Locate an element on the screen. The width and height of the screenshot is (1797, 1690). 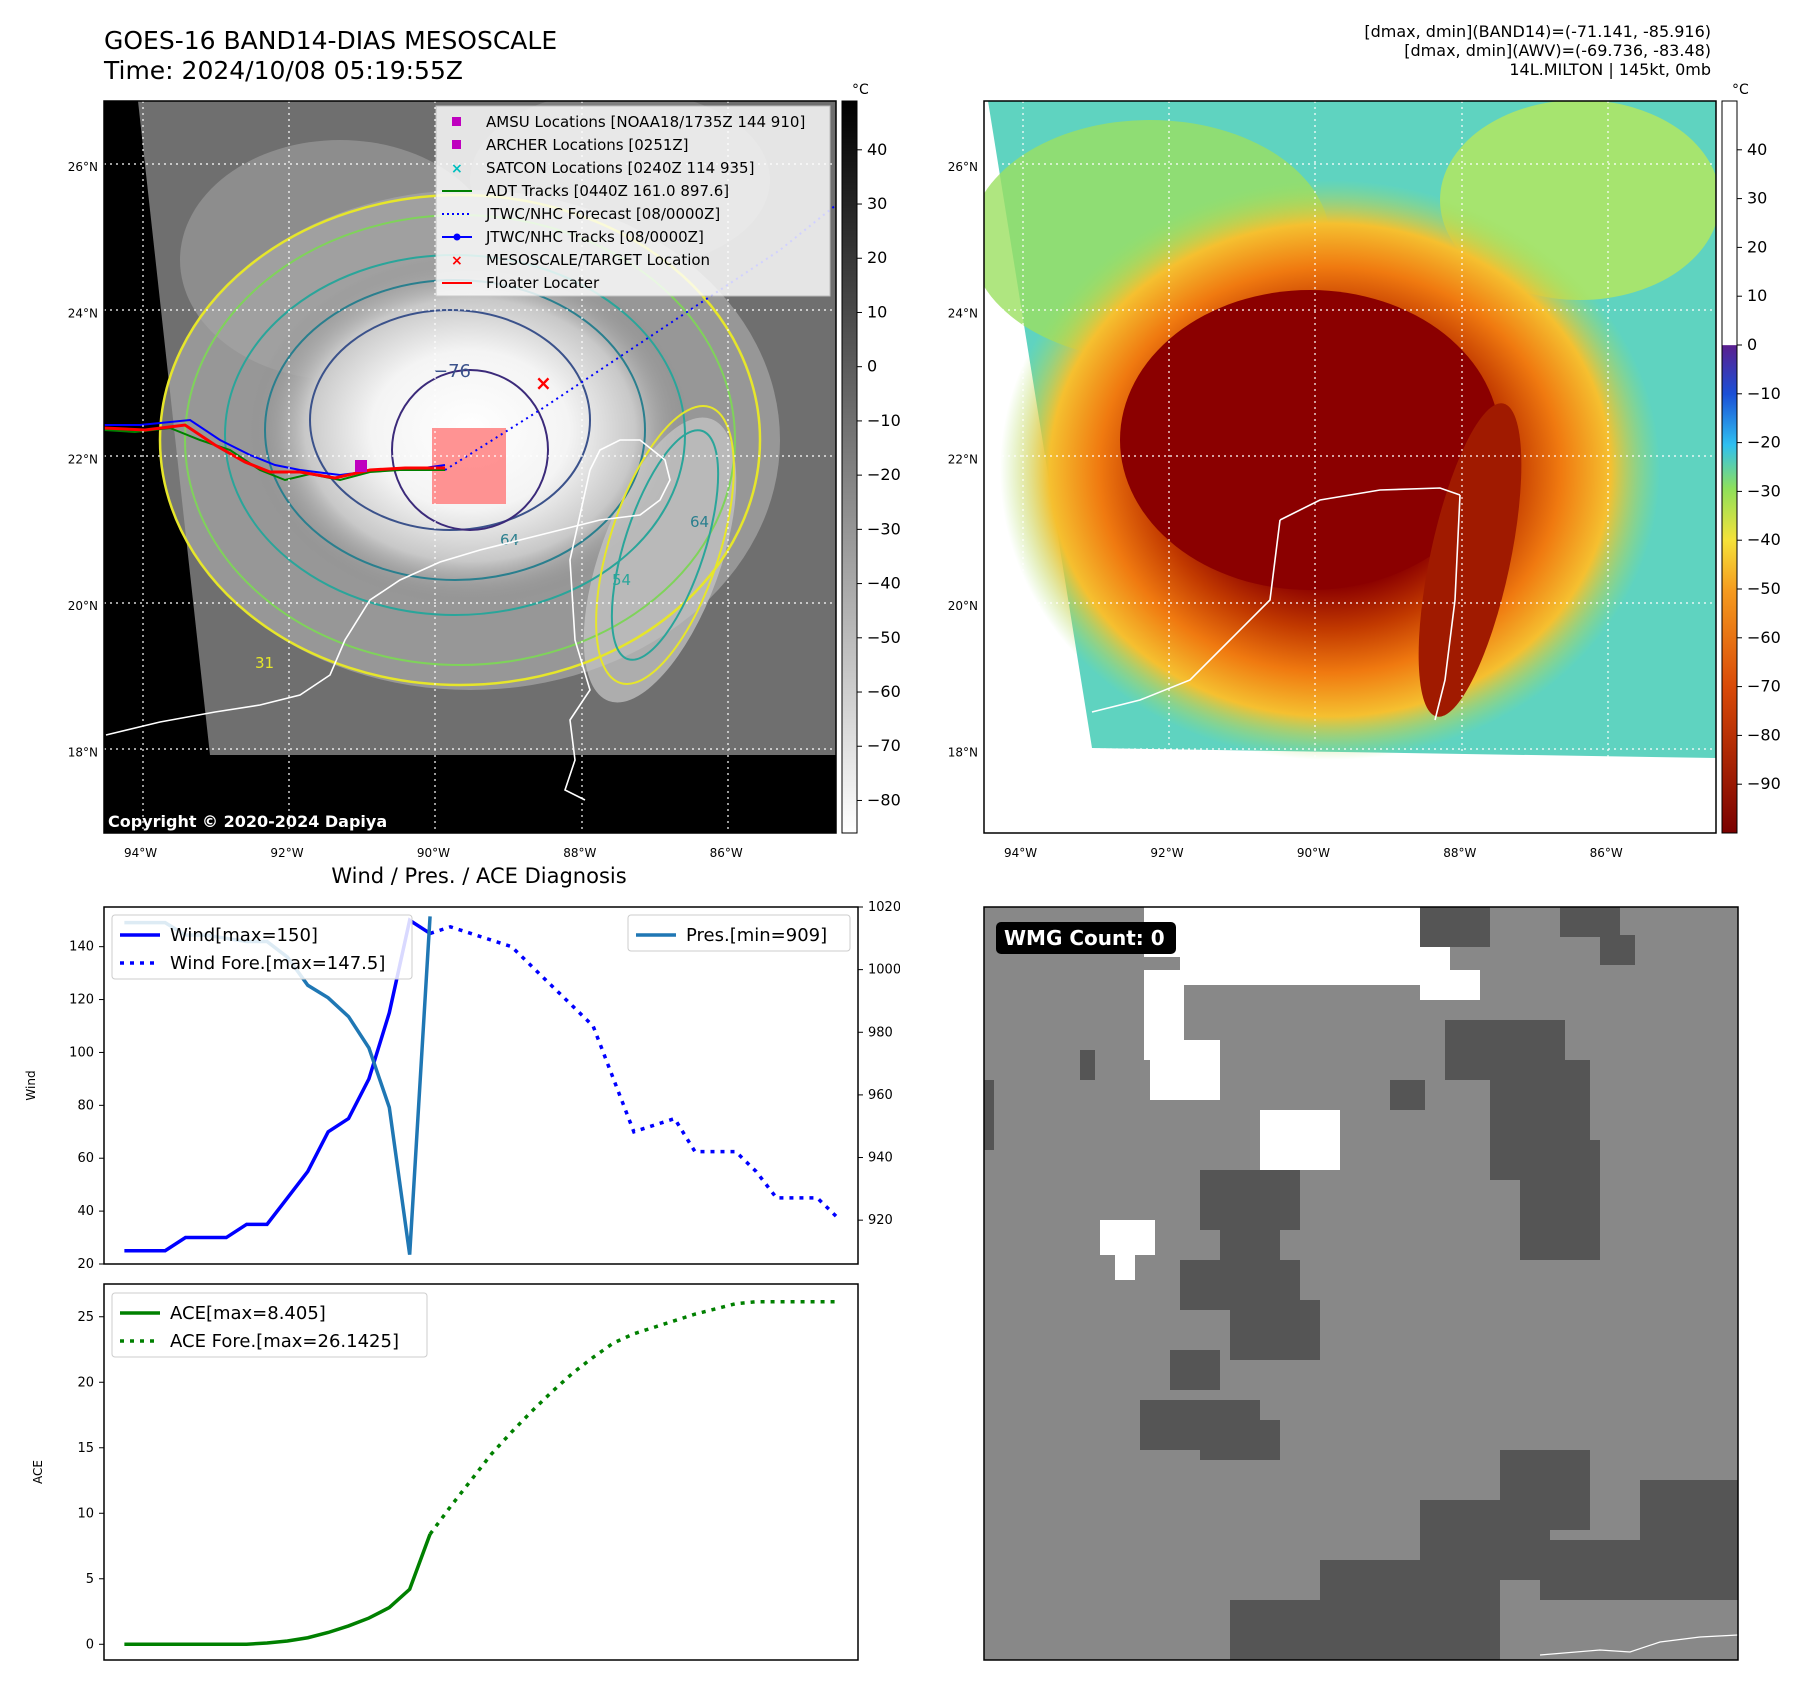
colorbar-tick-label: 20 is located at coordinates (1757, 246).